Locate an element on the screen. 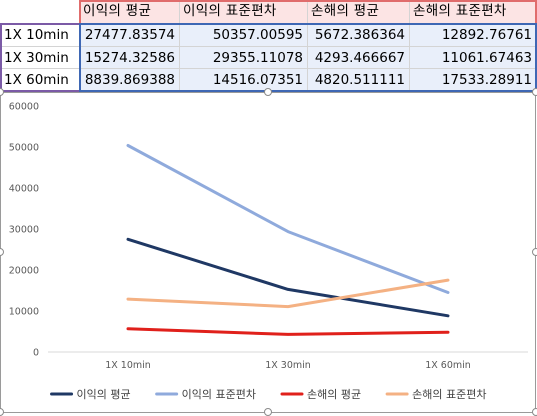 This screenshot has height=416, width=537. table-cell: 12892.76761 is located at coordinates (473, 35).